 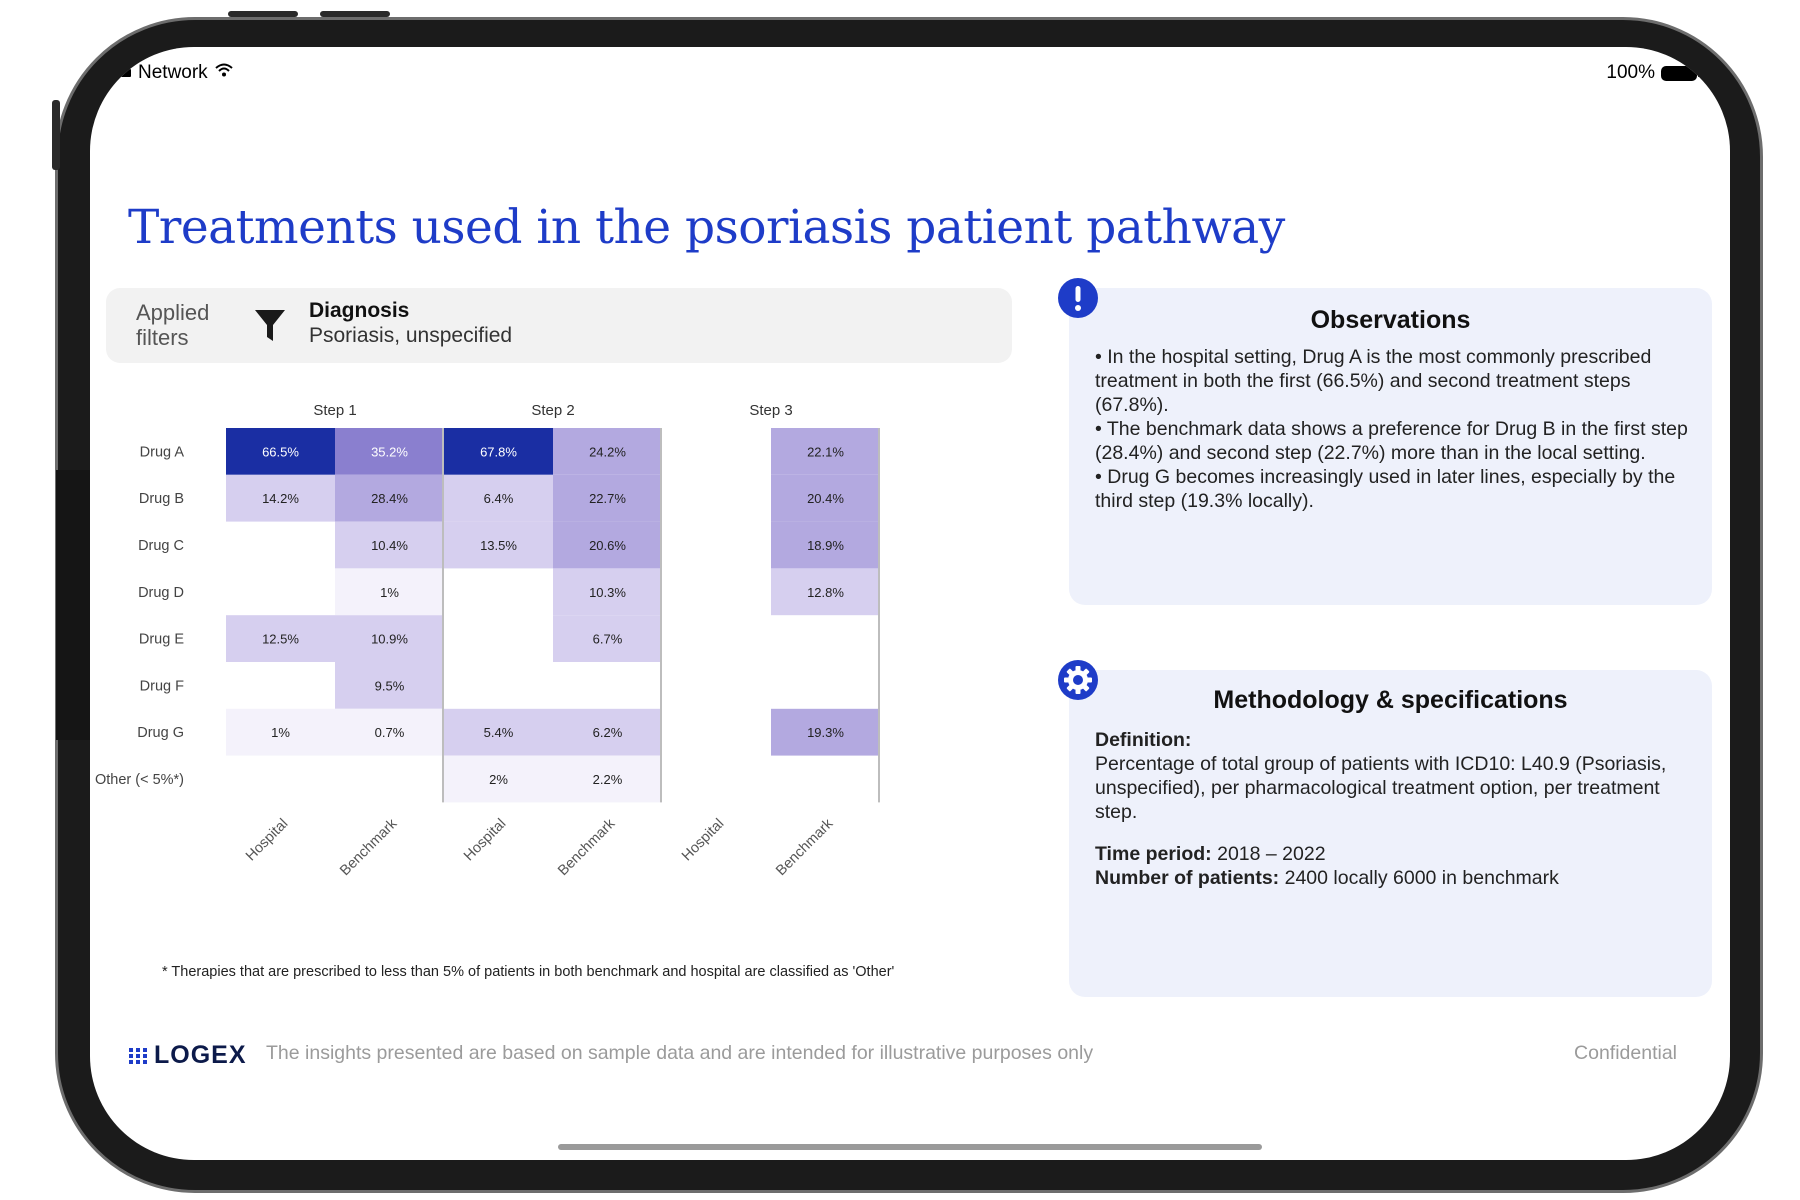 I want to click on cell-label: 20.6%, so click(x=607, y=545).